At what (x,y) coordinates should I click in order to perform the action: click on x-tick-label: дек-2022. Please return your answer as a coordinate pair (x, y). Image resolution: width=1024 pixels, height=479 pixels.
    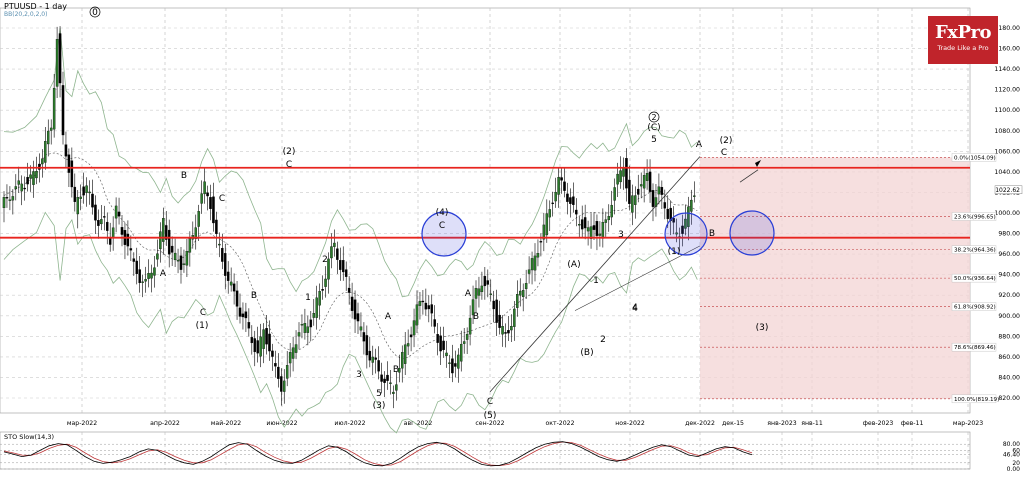
    Looking at the image, I should click on (700, 423).